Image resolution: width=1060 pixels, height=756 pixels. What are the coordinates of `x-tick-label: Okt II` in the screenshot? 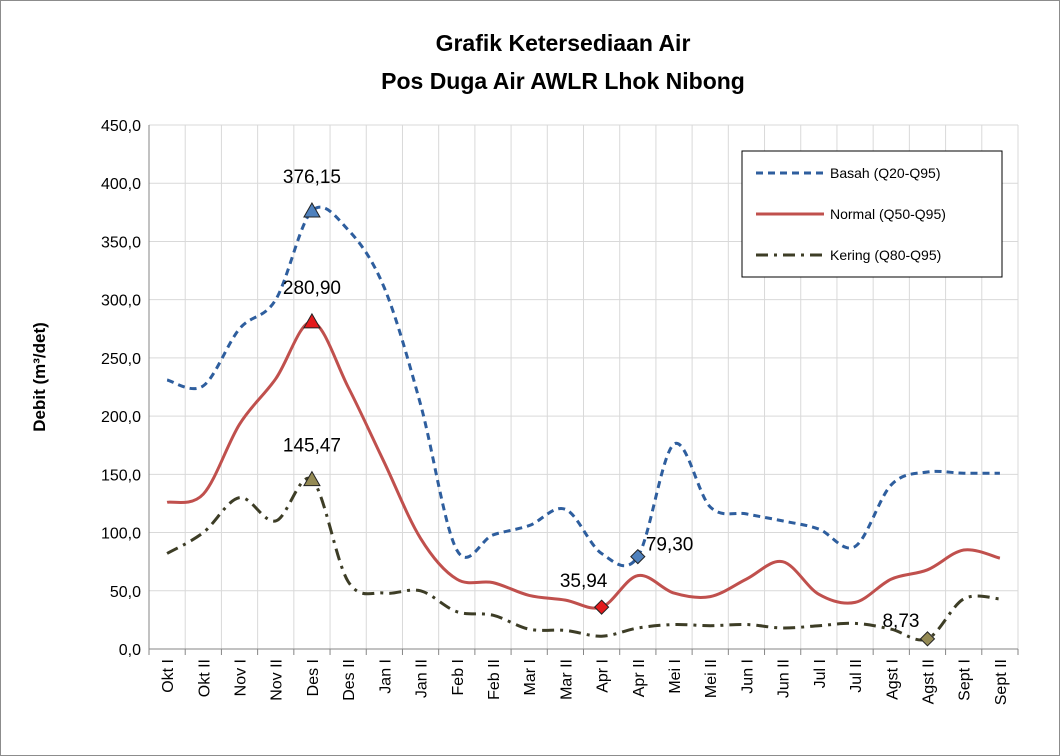 It's located at (204, 678).